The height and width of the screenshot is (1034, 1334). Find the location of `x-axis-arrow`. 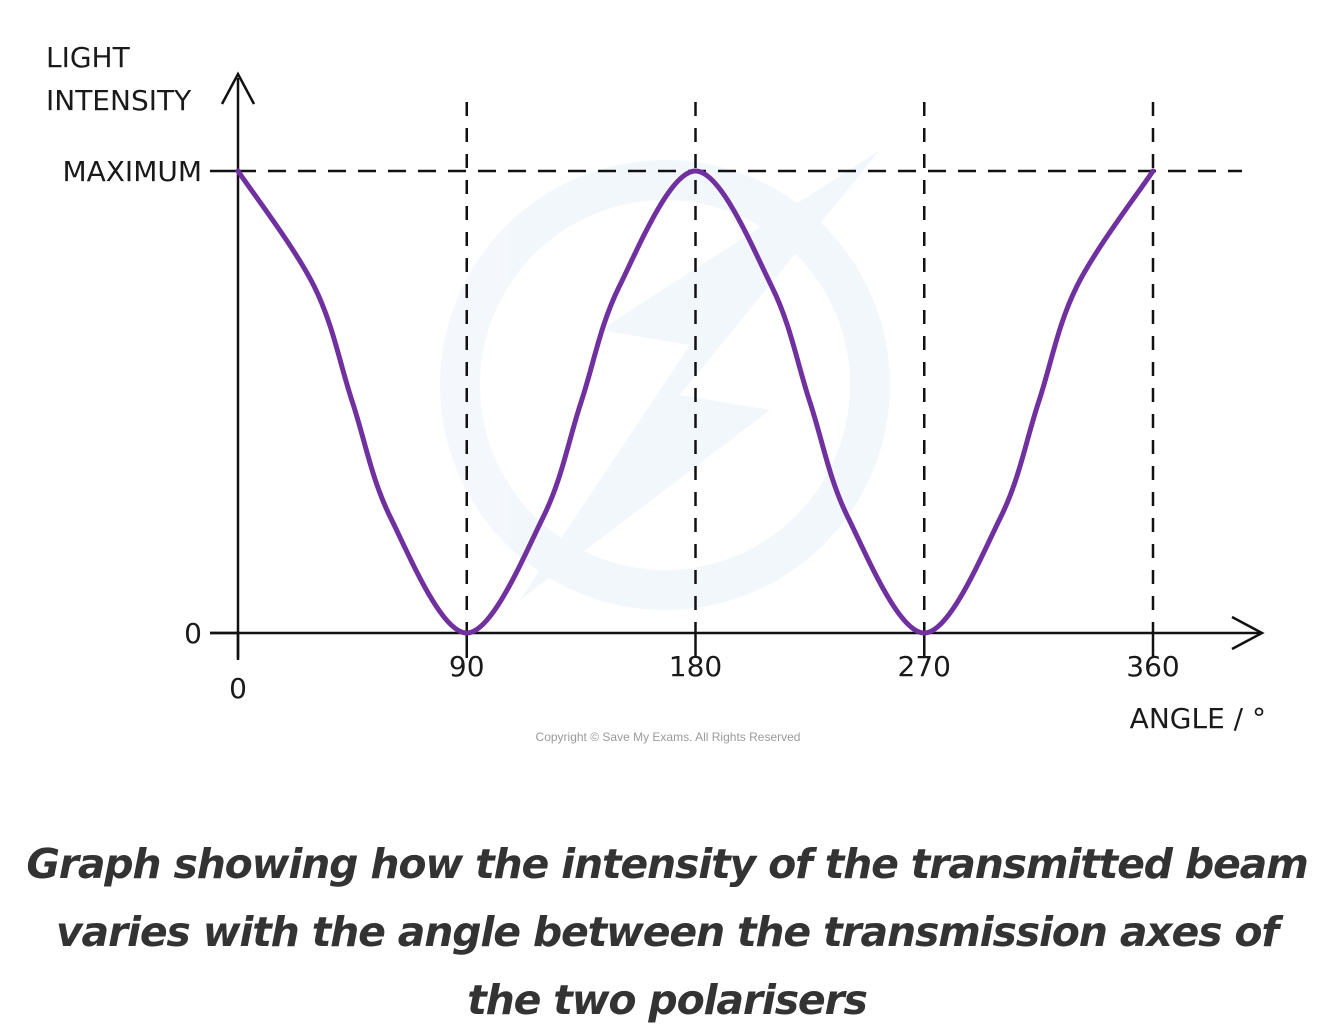

x-axis-arrow is located at coordinates (1248, 633).